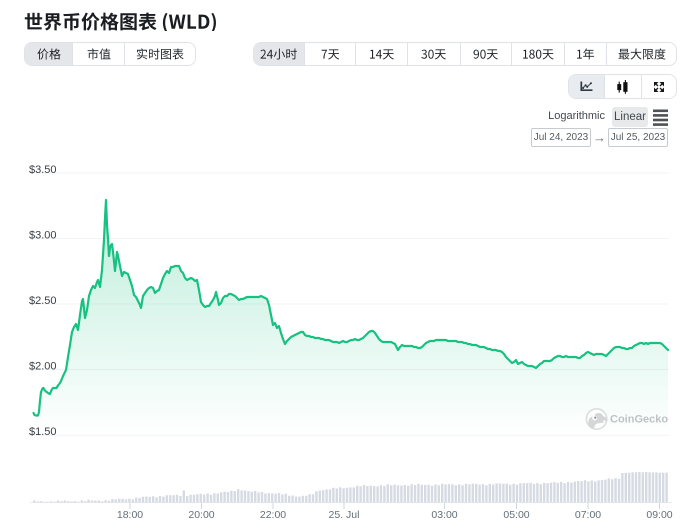  What do you see at coordinates (344, 515) in the screenshot?
I see `svg-text: 25. Jul` at bounding box center [344, 515].